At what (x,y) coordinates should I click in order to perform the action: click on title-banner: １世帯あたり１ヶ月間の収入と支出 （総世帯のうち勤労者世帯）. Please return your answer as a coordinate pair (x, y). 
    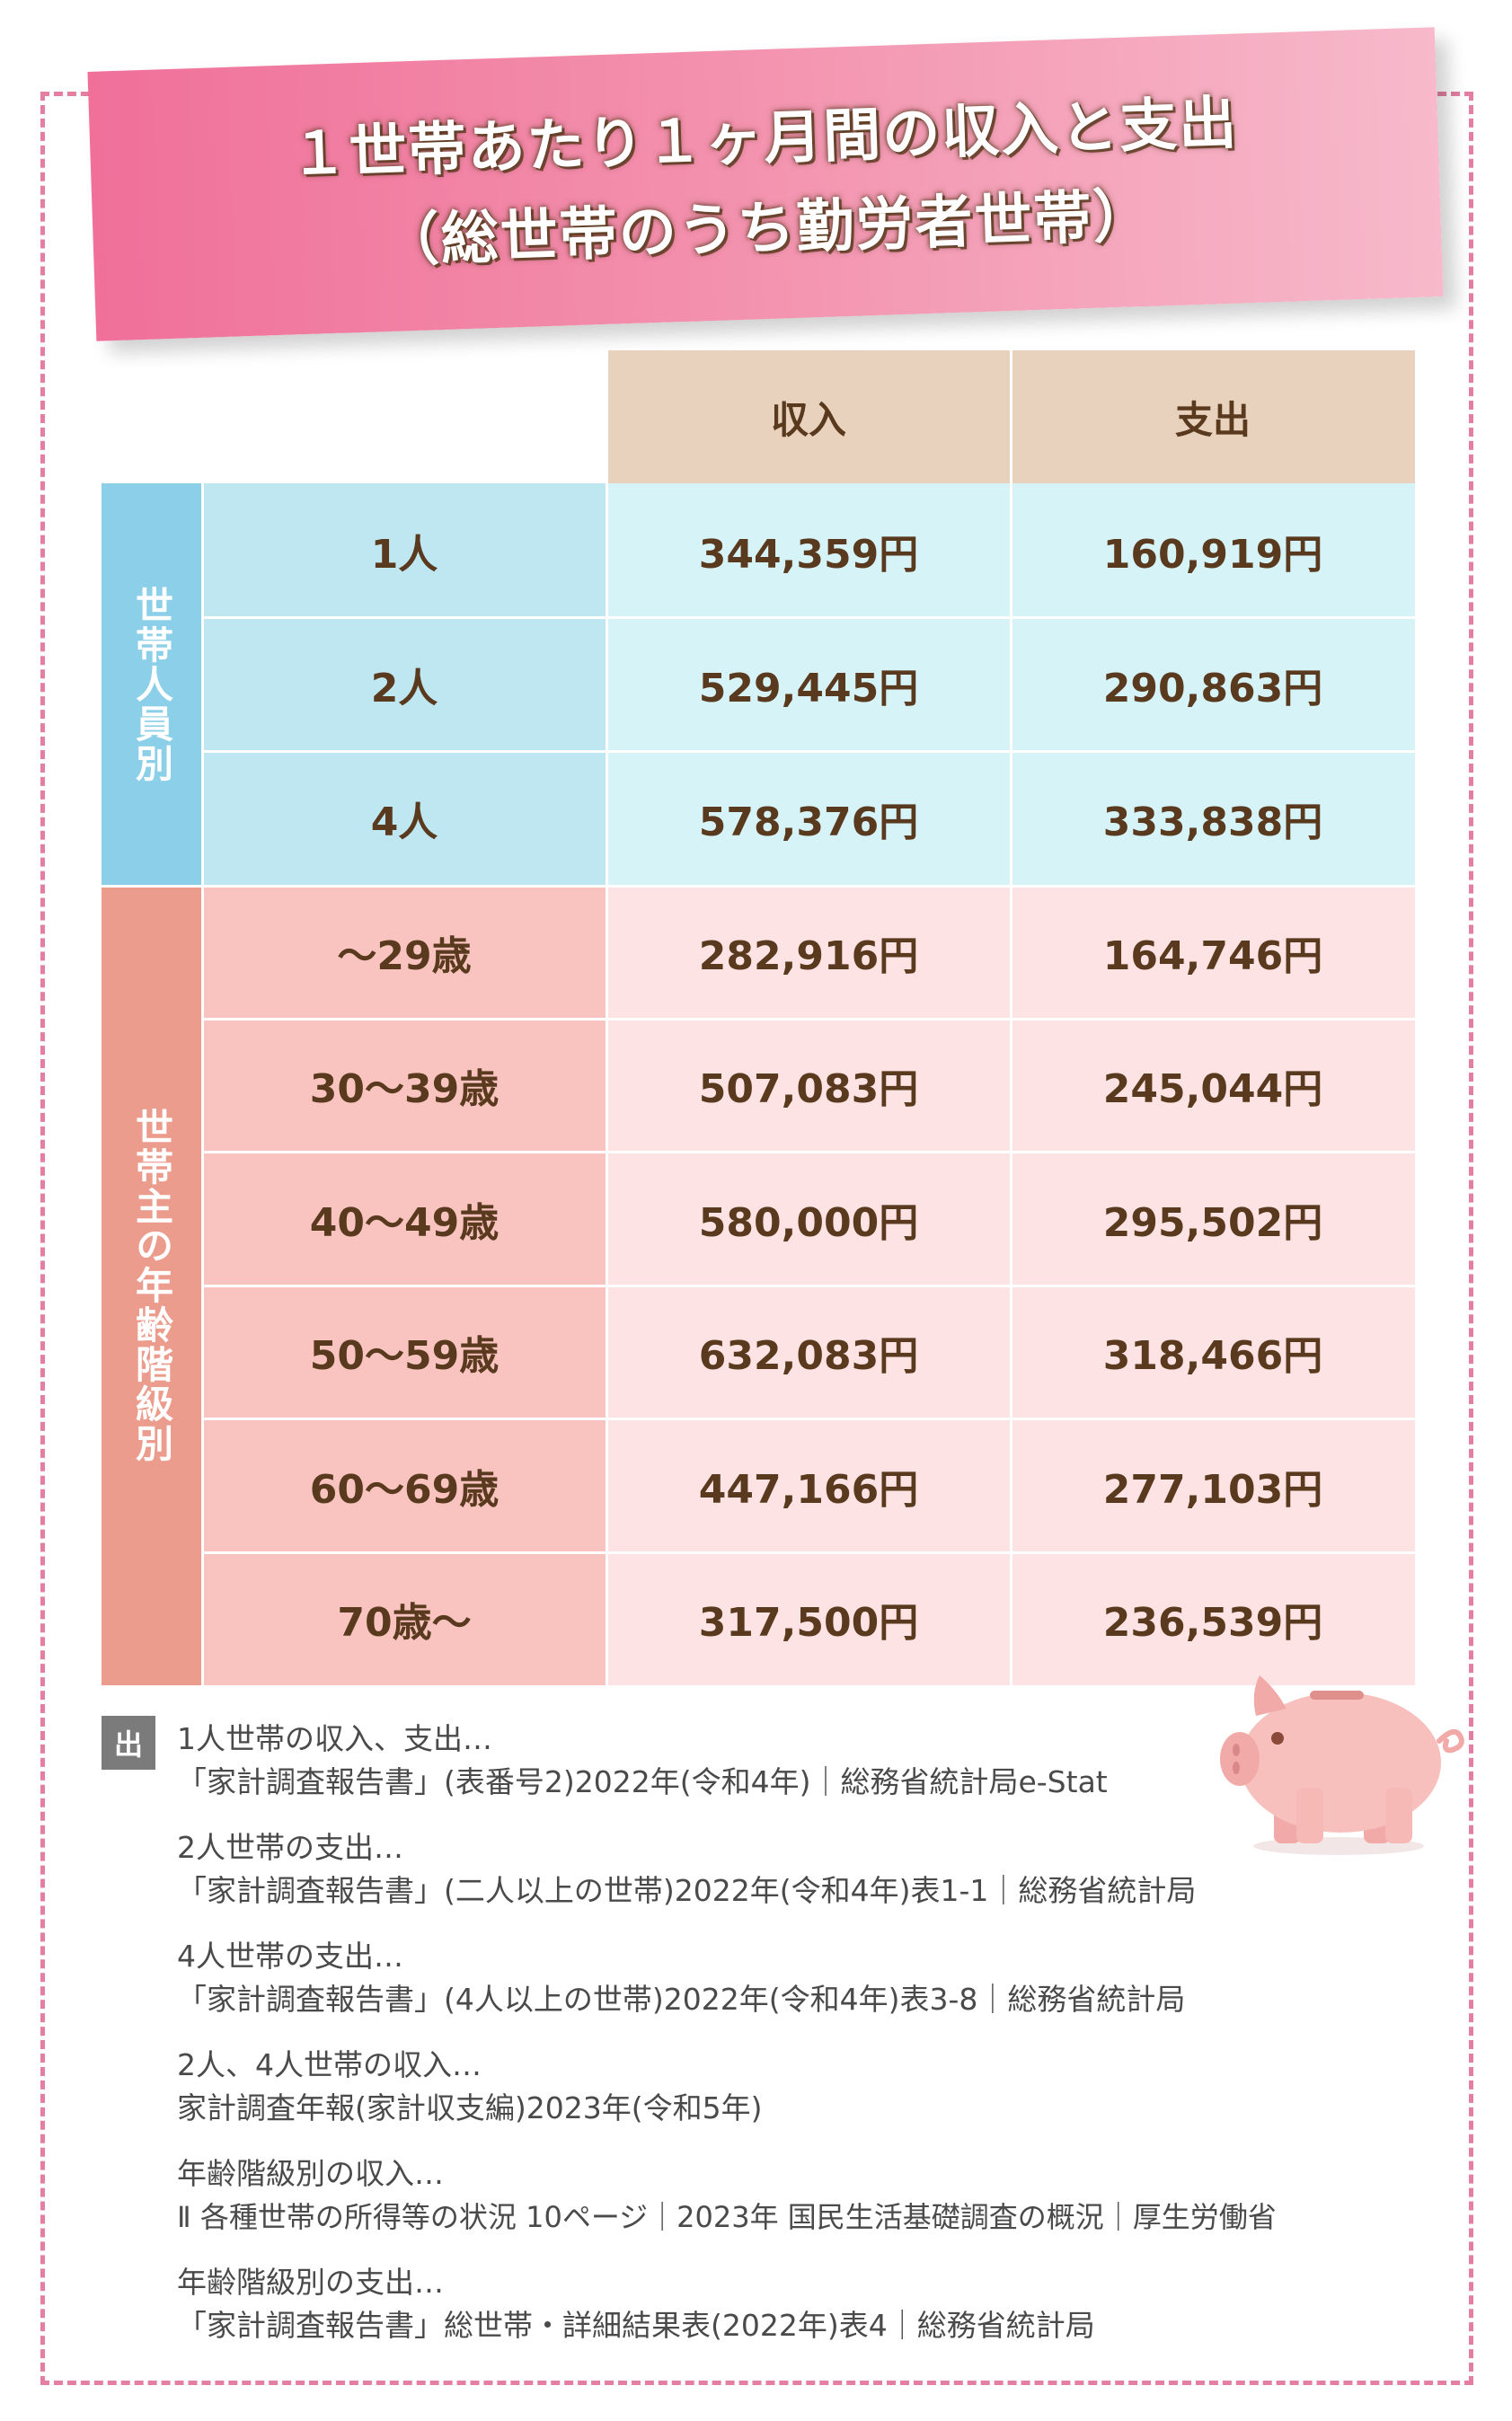
    Looking at the image, I should click on (766, 184).